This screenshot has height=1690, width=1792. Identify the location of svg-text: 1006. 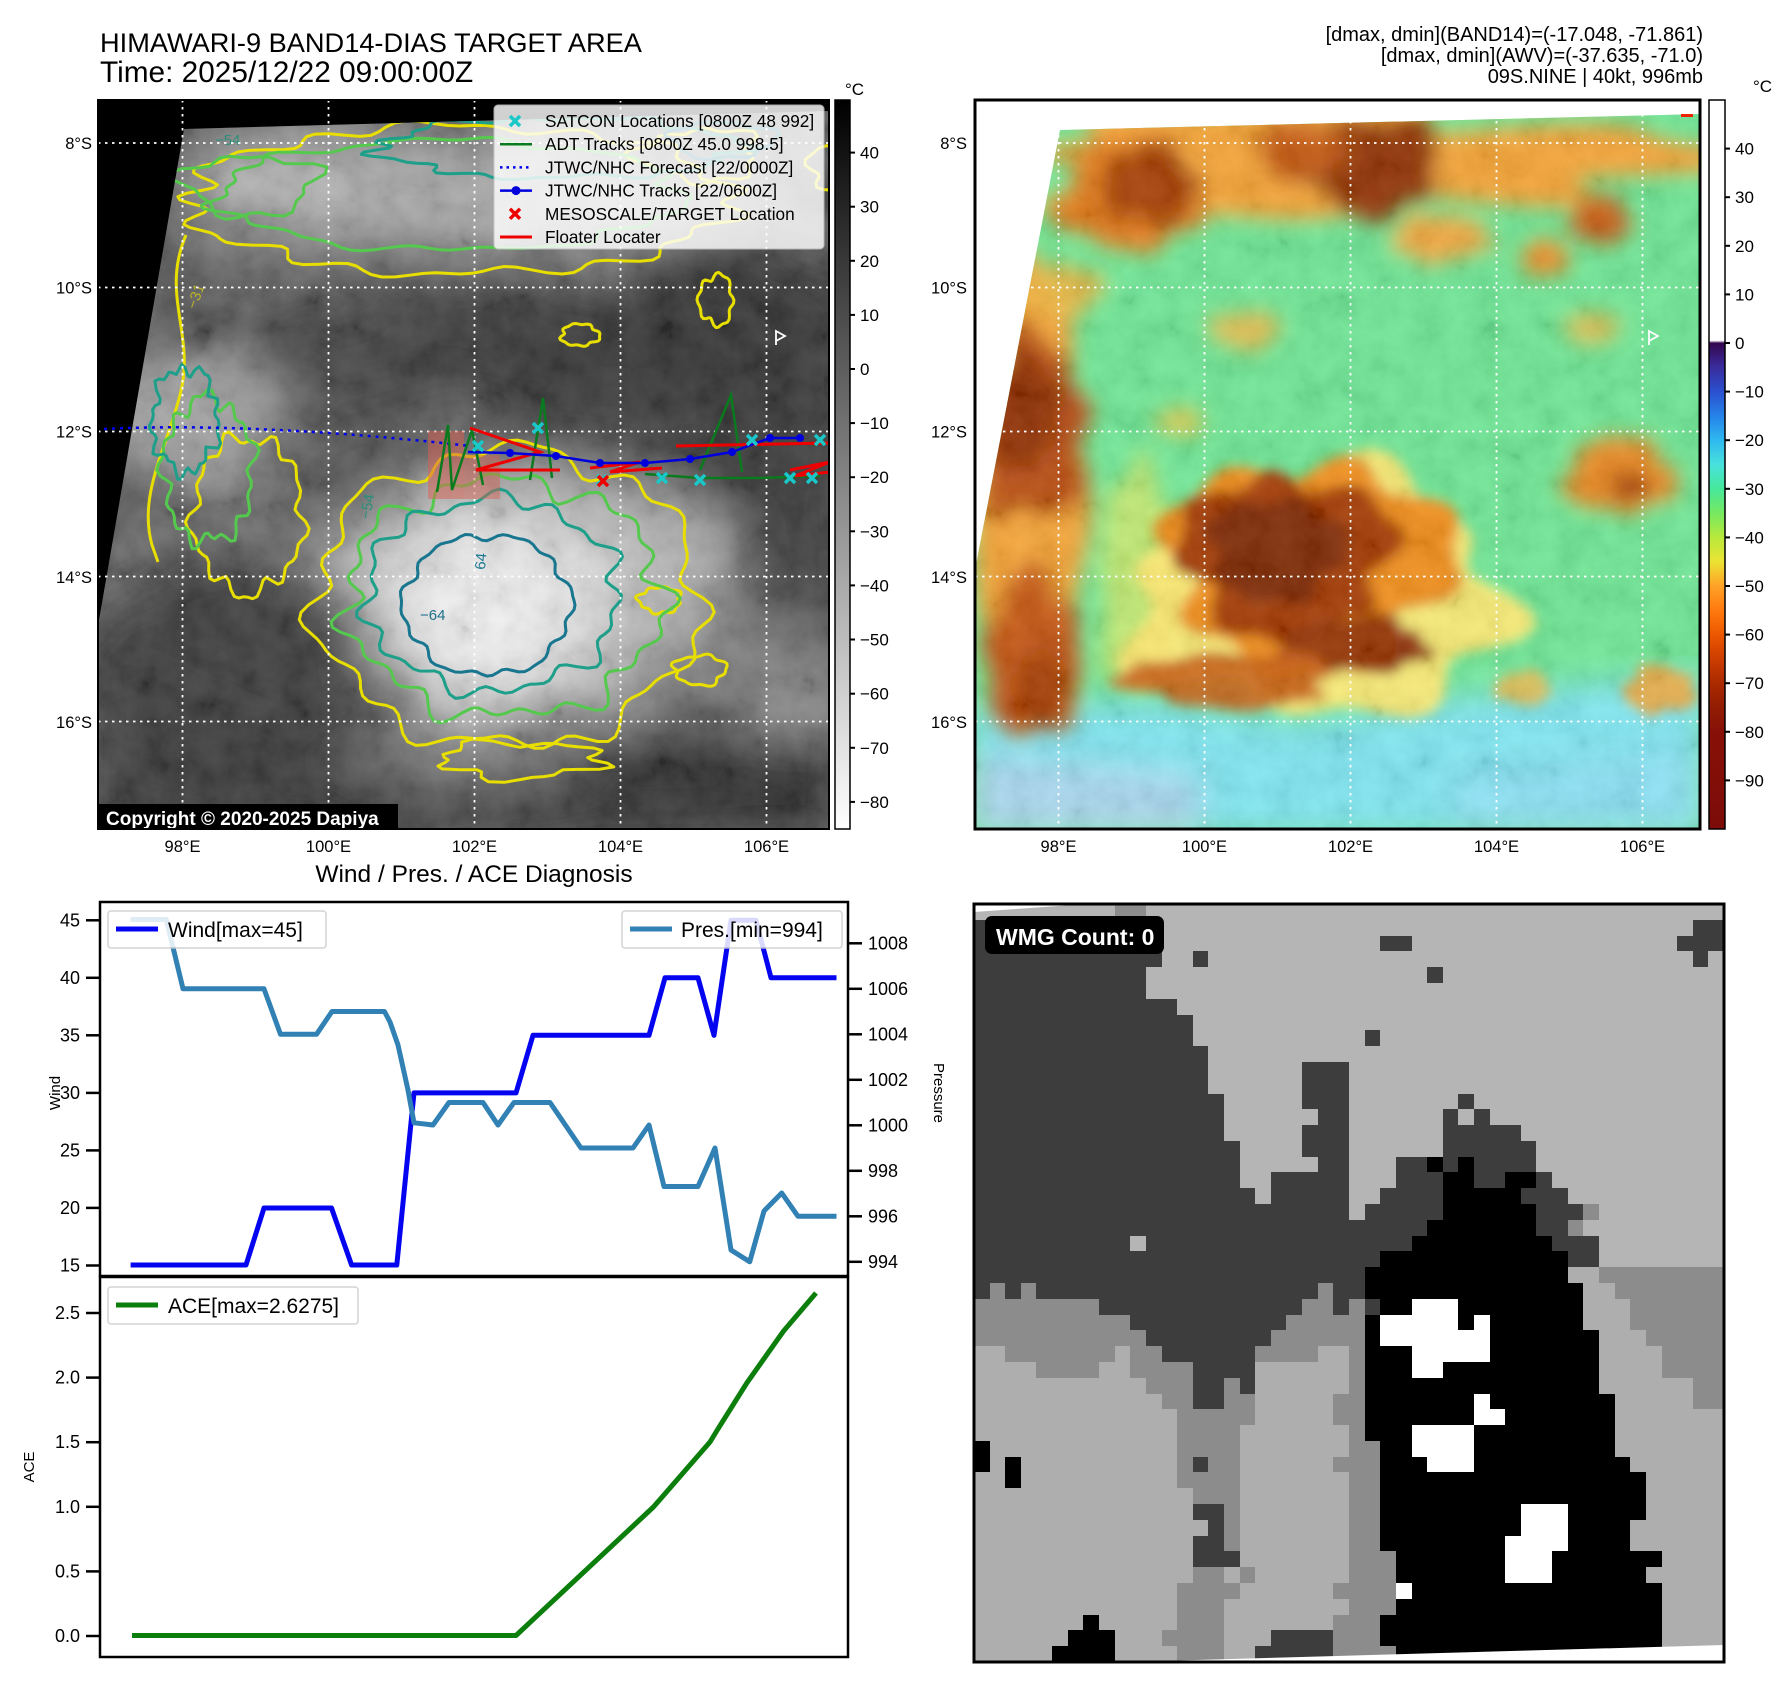
(888, 989).